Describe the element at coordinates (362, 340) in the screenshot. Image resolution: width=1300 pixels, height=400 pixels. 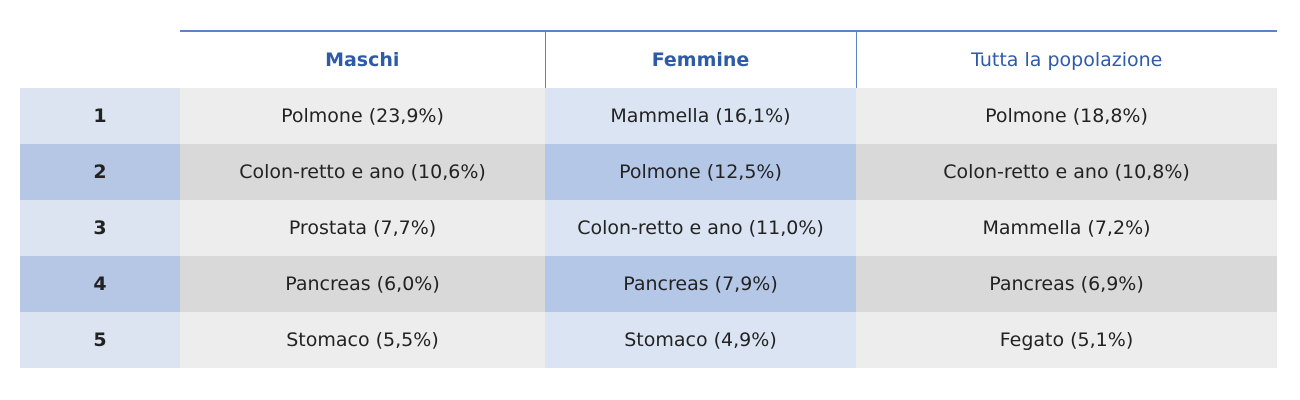
I see `table-cell: Stomaco (5,5%)` at that location.